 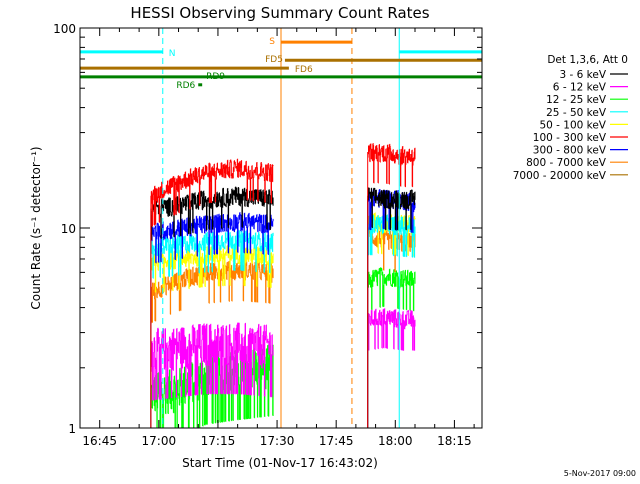 I want to click on footer-date: 5-Nov-2017 09:00, so click(x=600, y=473).